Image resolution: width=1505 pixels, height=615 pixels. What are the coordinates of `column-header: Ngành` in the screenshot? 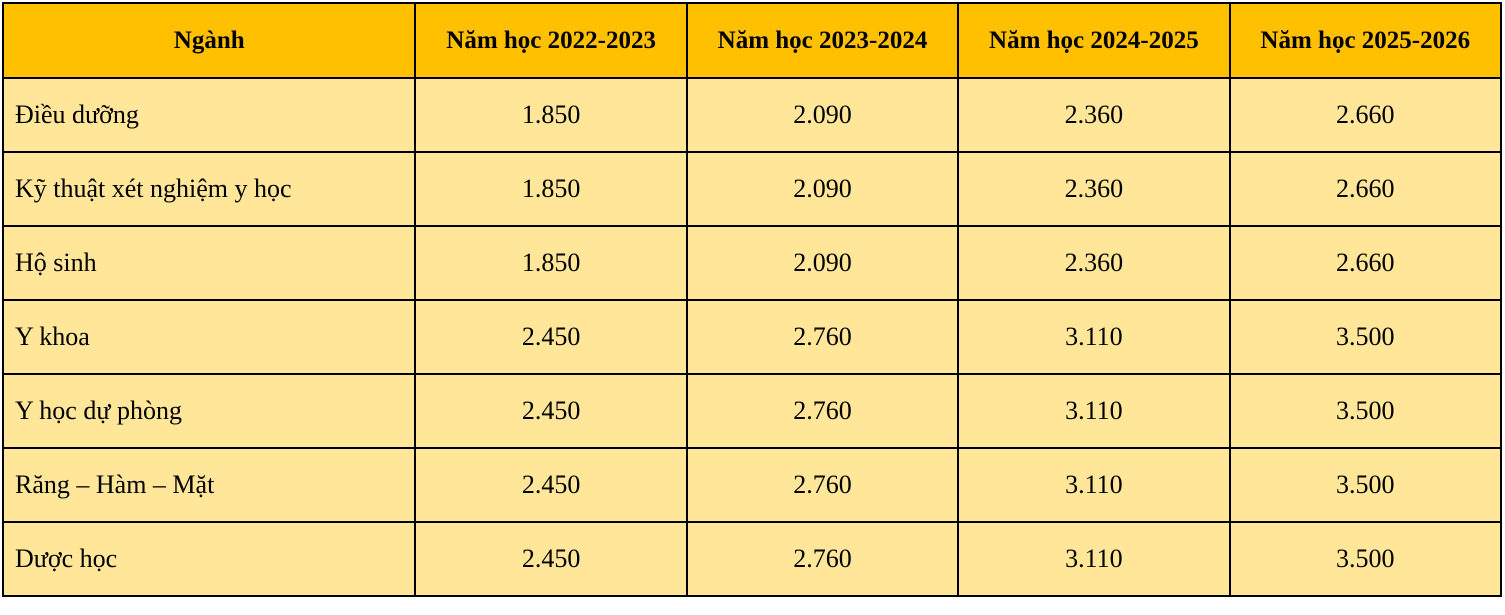 It's located at (209, 40).